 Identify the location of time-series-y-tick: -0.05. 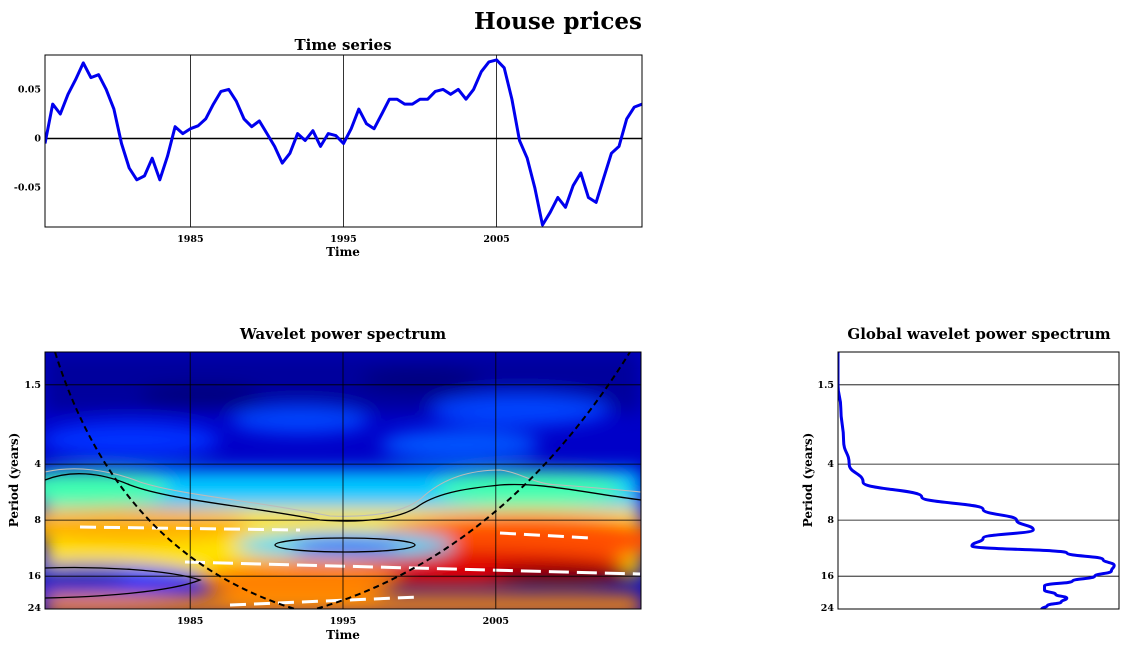
(27, 188).